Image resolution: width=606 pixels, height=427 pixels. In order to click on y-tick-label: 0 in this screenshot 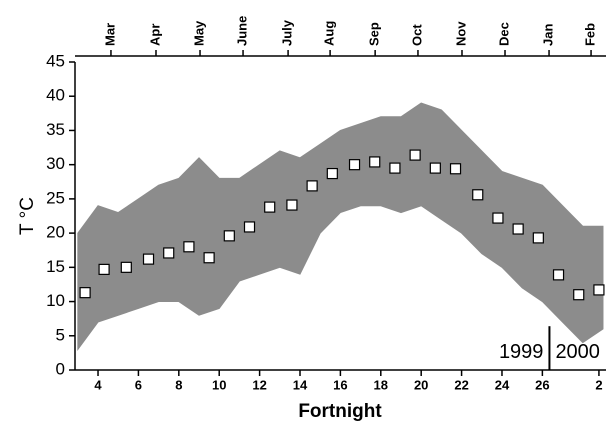, I will do `click(60, 368)`.